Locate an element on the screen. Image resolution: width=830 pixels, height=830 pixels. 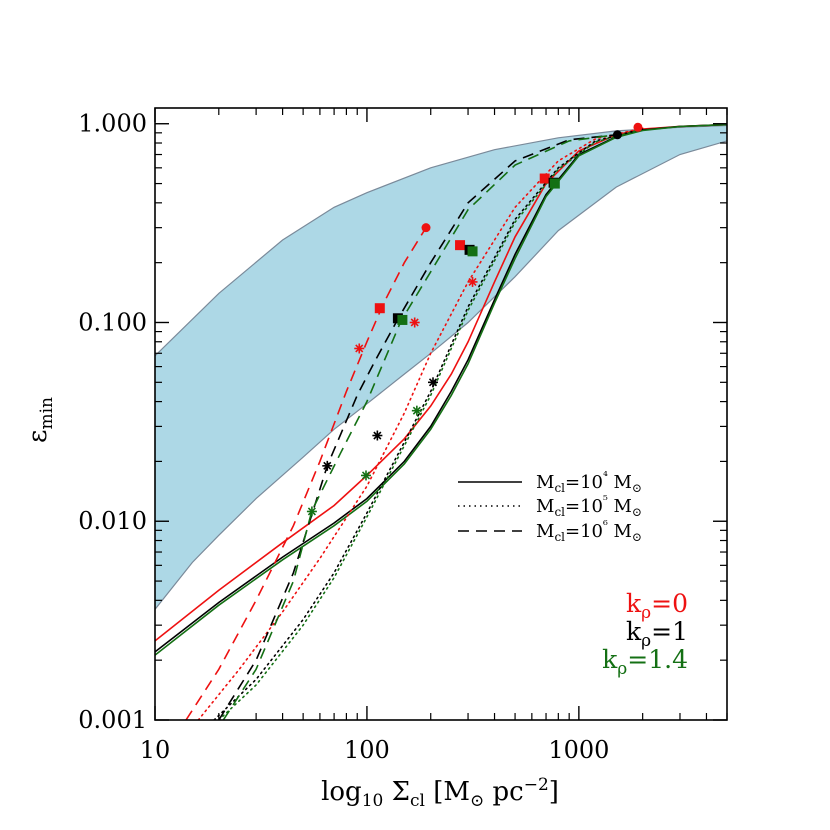
label-part: log is located at coordinates (341, 792).